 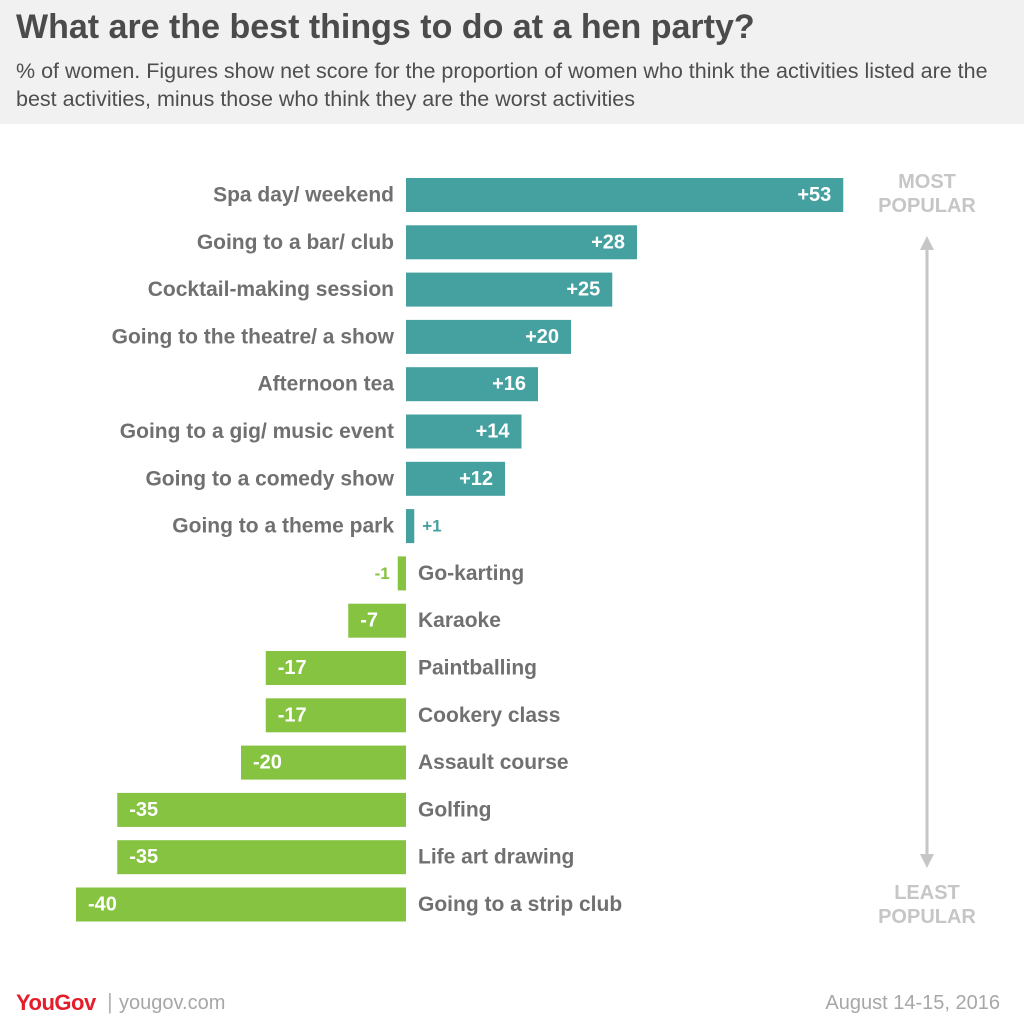 I want to click on category-label-7: Going to a theme park, so click(x=283, y=526).